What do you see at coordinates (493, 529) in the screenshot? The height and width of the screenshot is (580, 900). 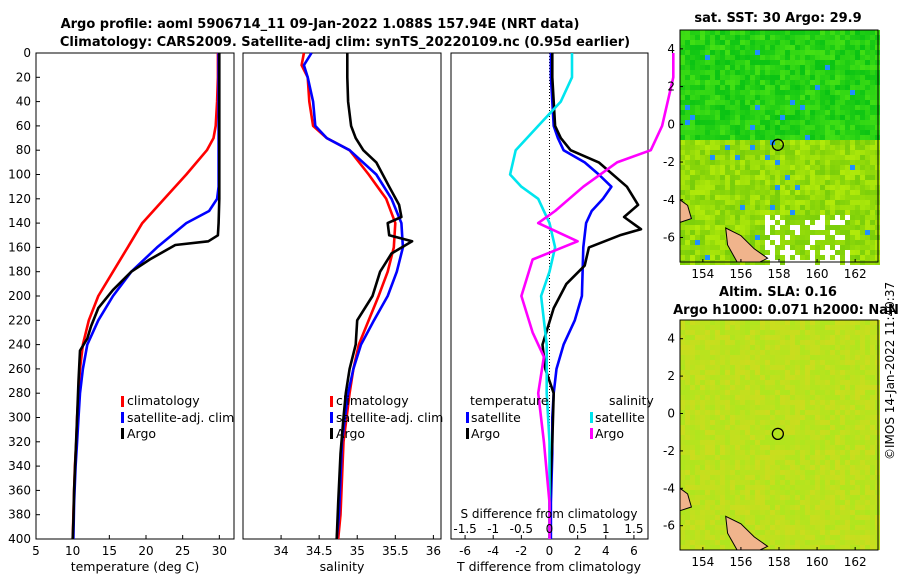 I see `s-tick-label: -1` at bounding box center [493, 529].